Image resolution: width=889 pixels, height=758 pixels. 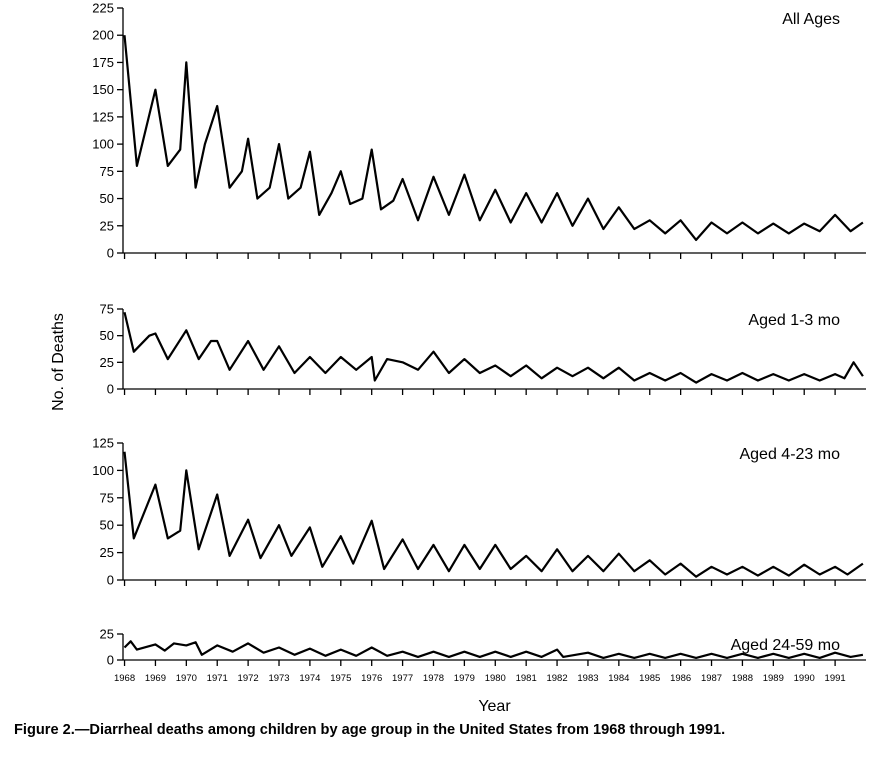 What do you see at coordinates (742, 678) in the screenshot?
I see `x-tick-label: 1988` at bounding box center [742, 678].